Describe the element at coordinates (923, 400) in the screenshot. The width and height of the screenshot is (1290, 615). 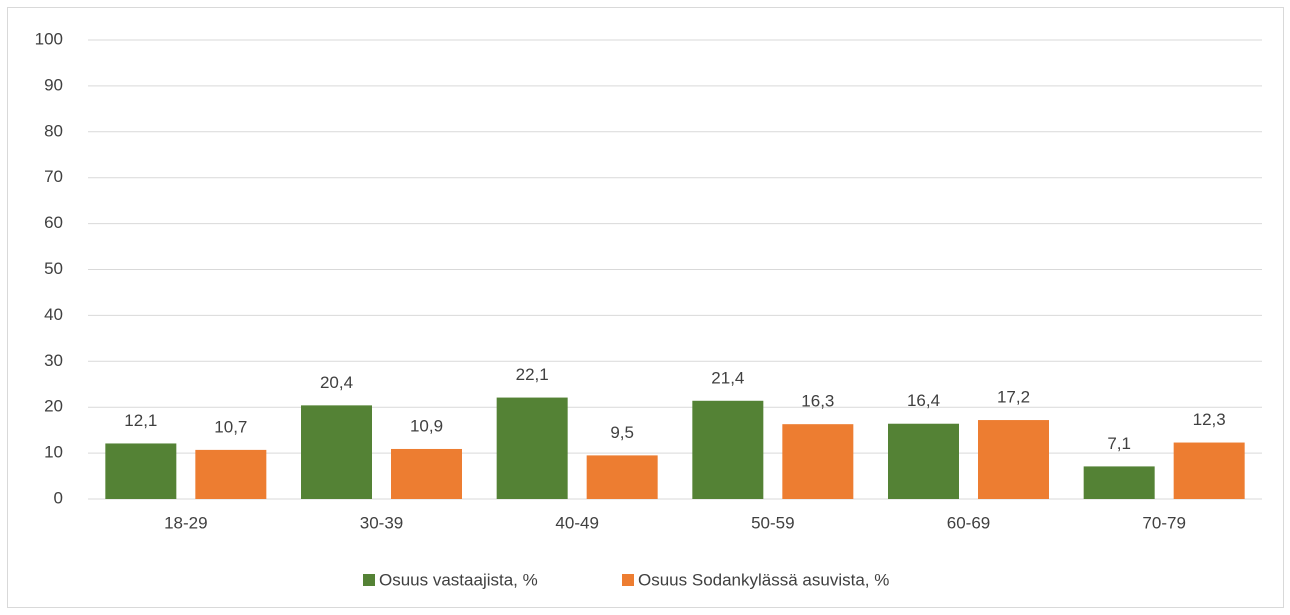
I see `data-label: 16,4` at that location.